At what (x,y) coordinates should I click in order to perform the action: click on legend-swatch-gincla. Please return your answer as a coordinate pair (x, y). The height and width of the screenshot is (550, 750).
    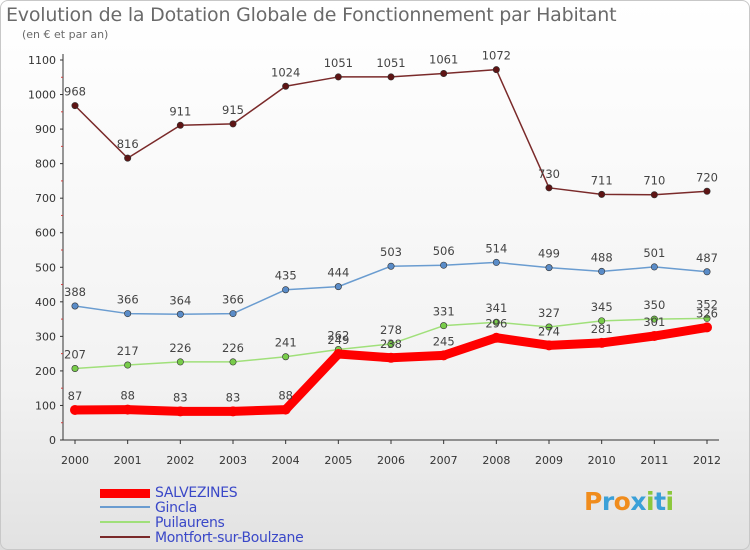
    Looking at the image, I should click on (125, 507).